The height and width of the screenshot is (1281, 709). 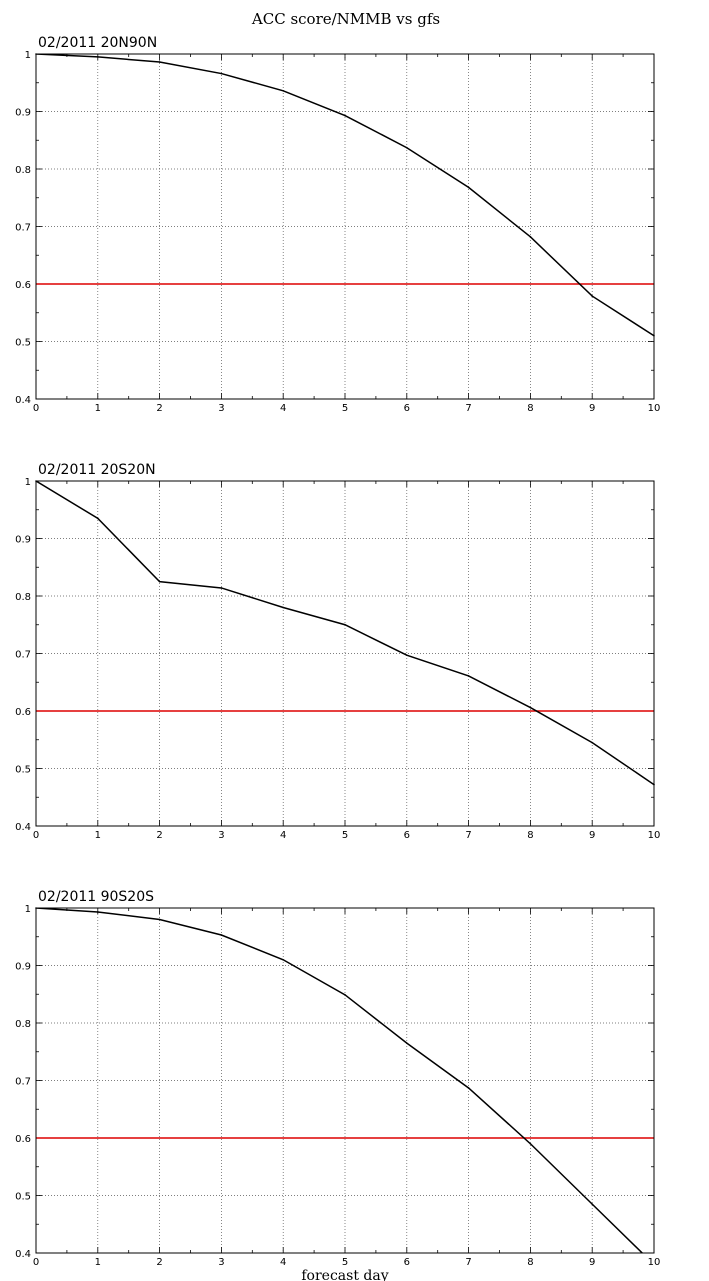 I want to click on panel-title: 02/2011 20N90N, so click(x=97, y=43).